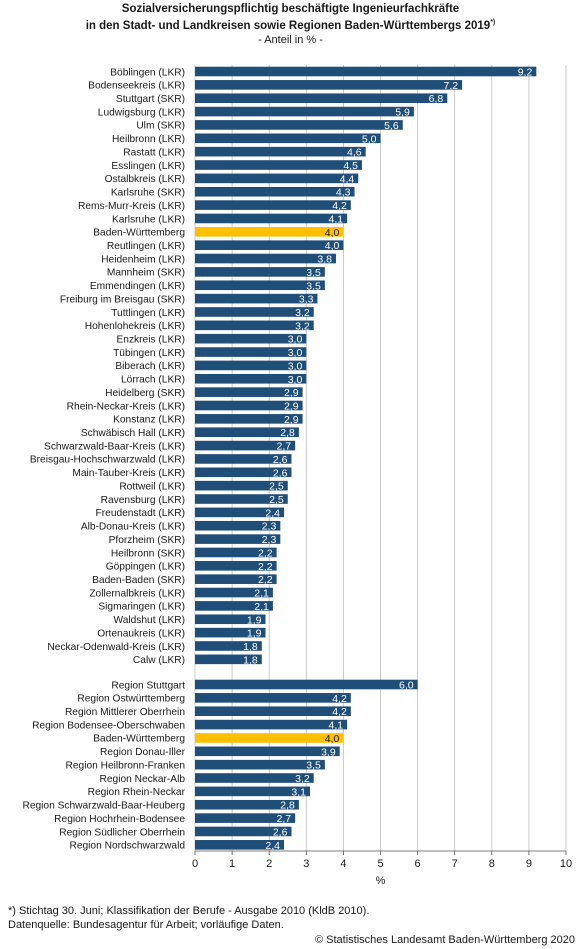 This screenshot has height=949, width=581. I want to click on category-label: Schwarzwald-Baar-Kreis (LKR), so click(114, 446).